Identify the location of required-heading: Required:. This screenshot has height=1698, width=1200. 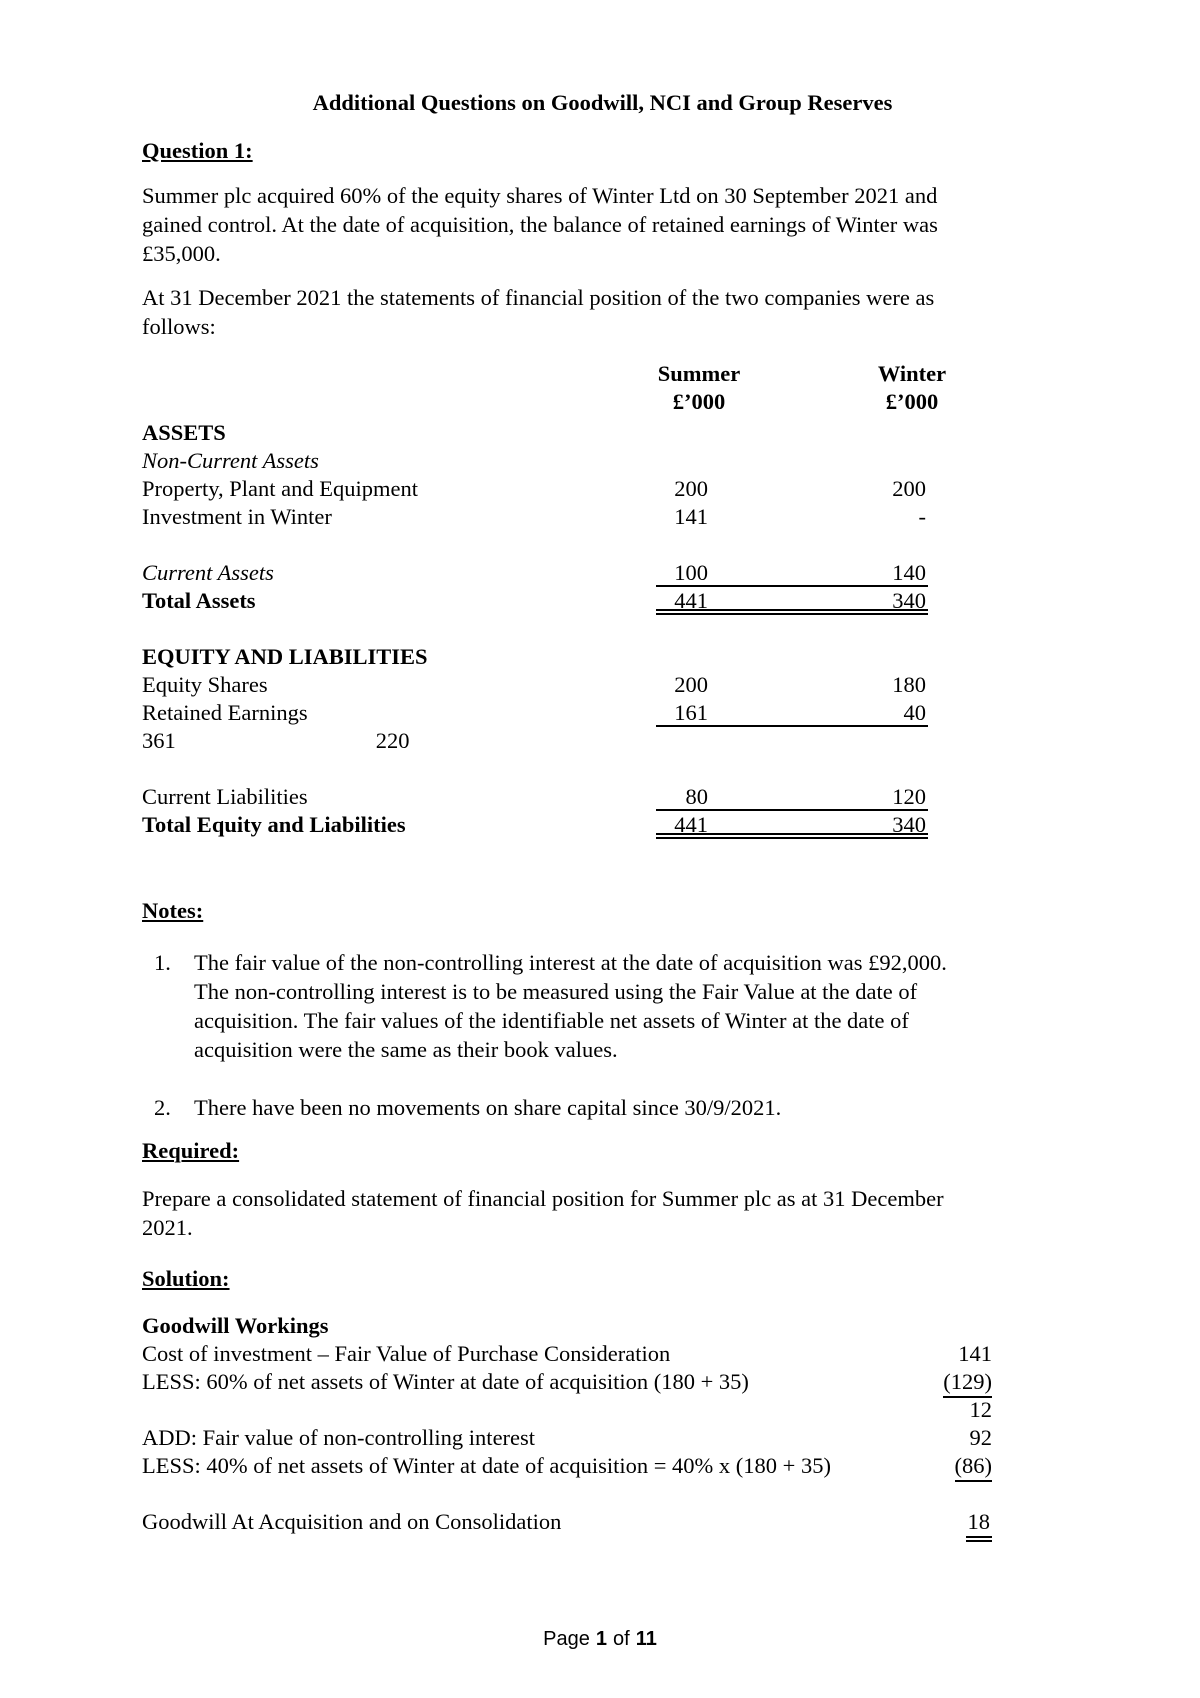
(191, 1150).